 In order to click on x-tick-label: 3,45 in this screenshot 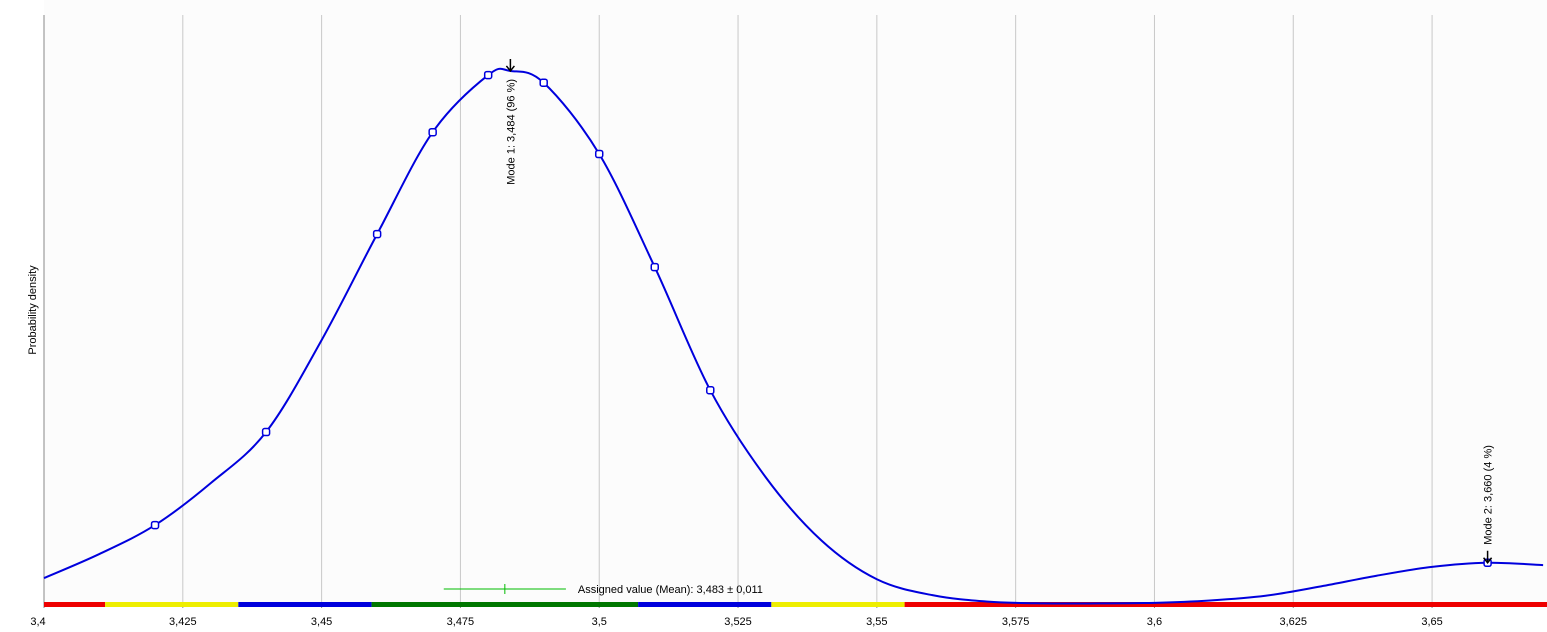, I will do `click(321, 622)`.